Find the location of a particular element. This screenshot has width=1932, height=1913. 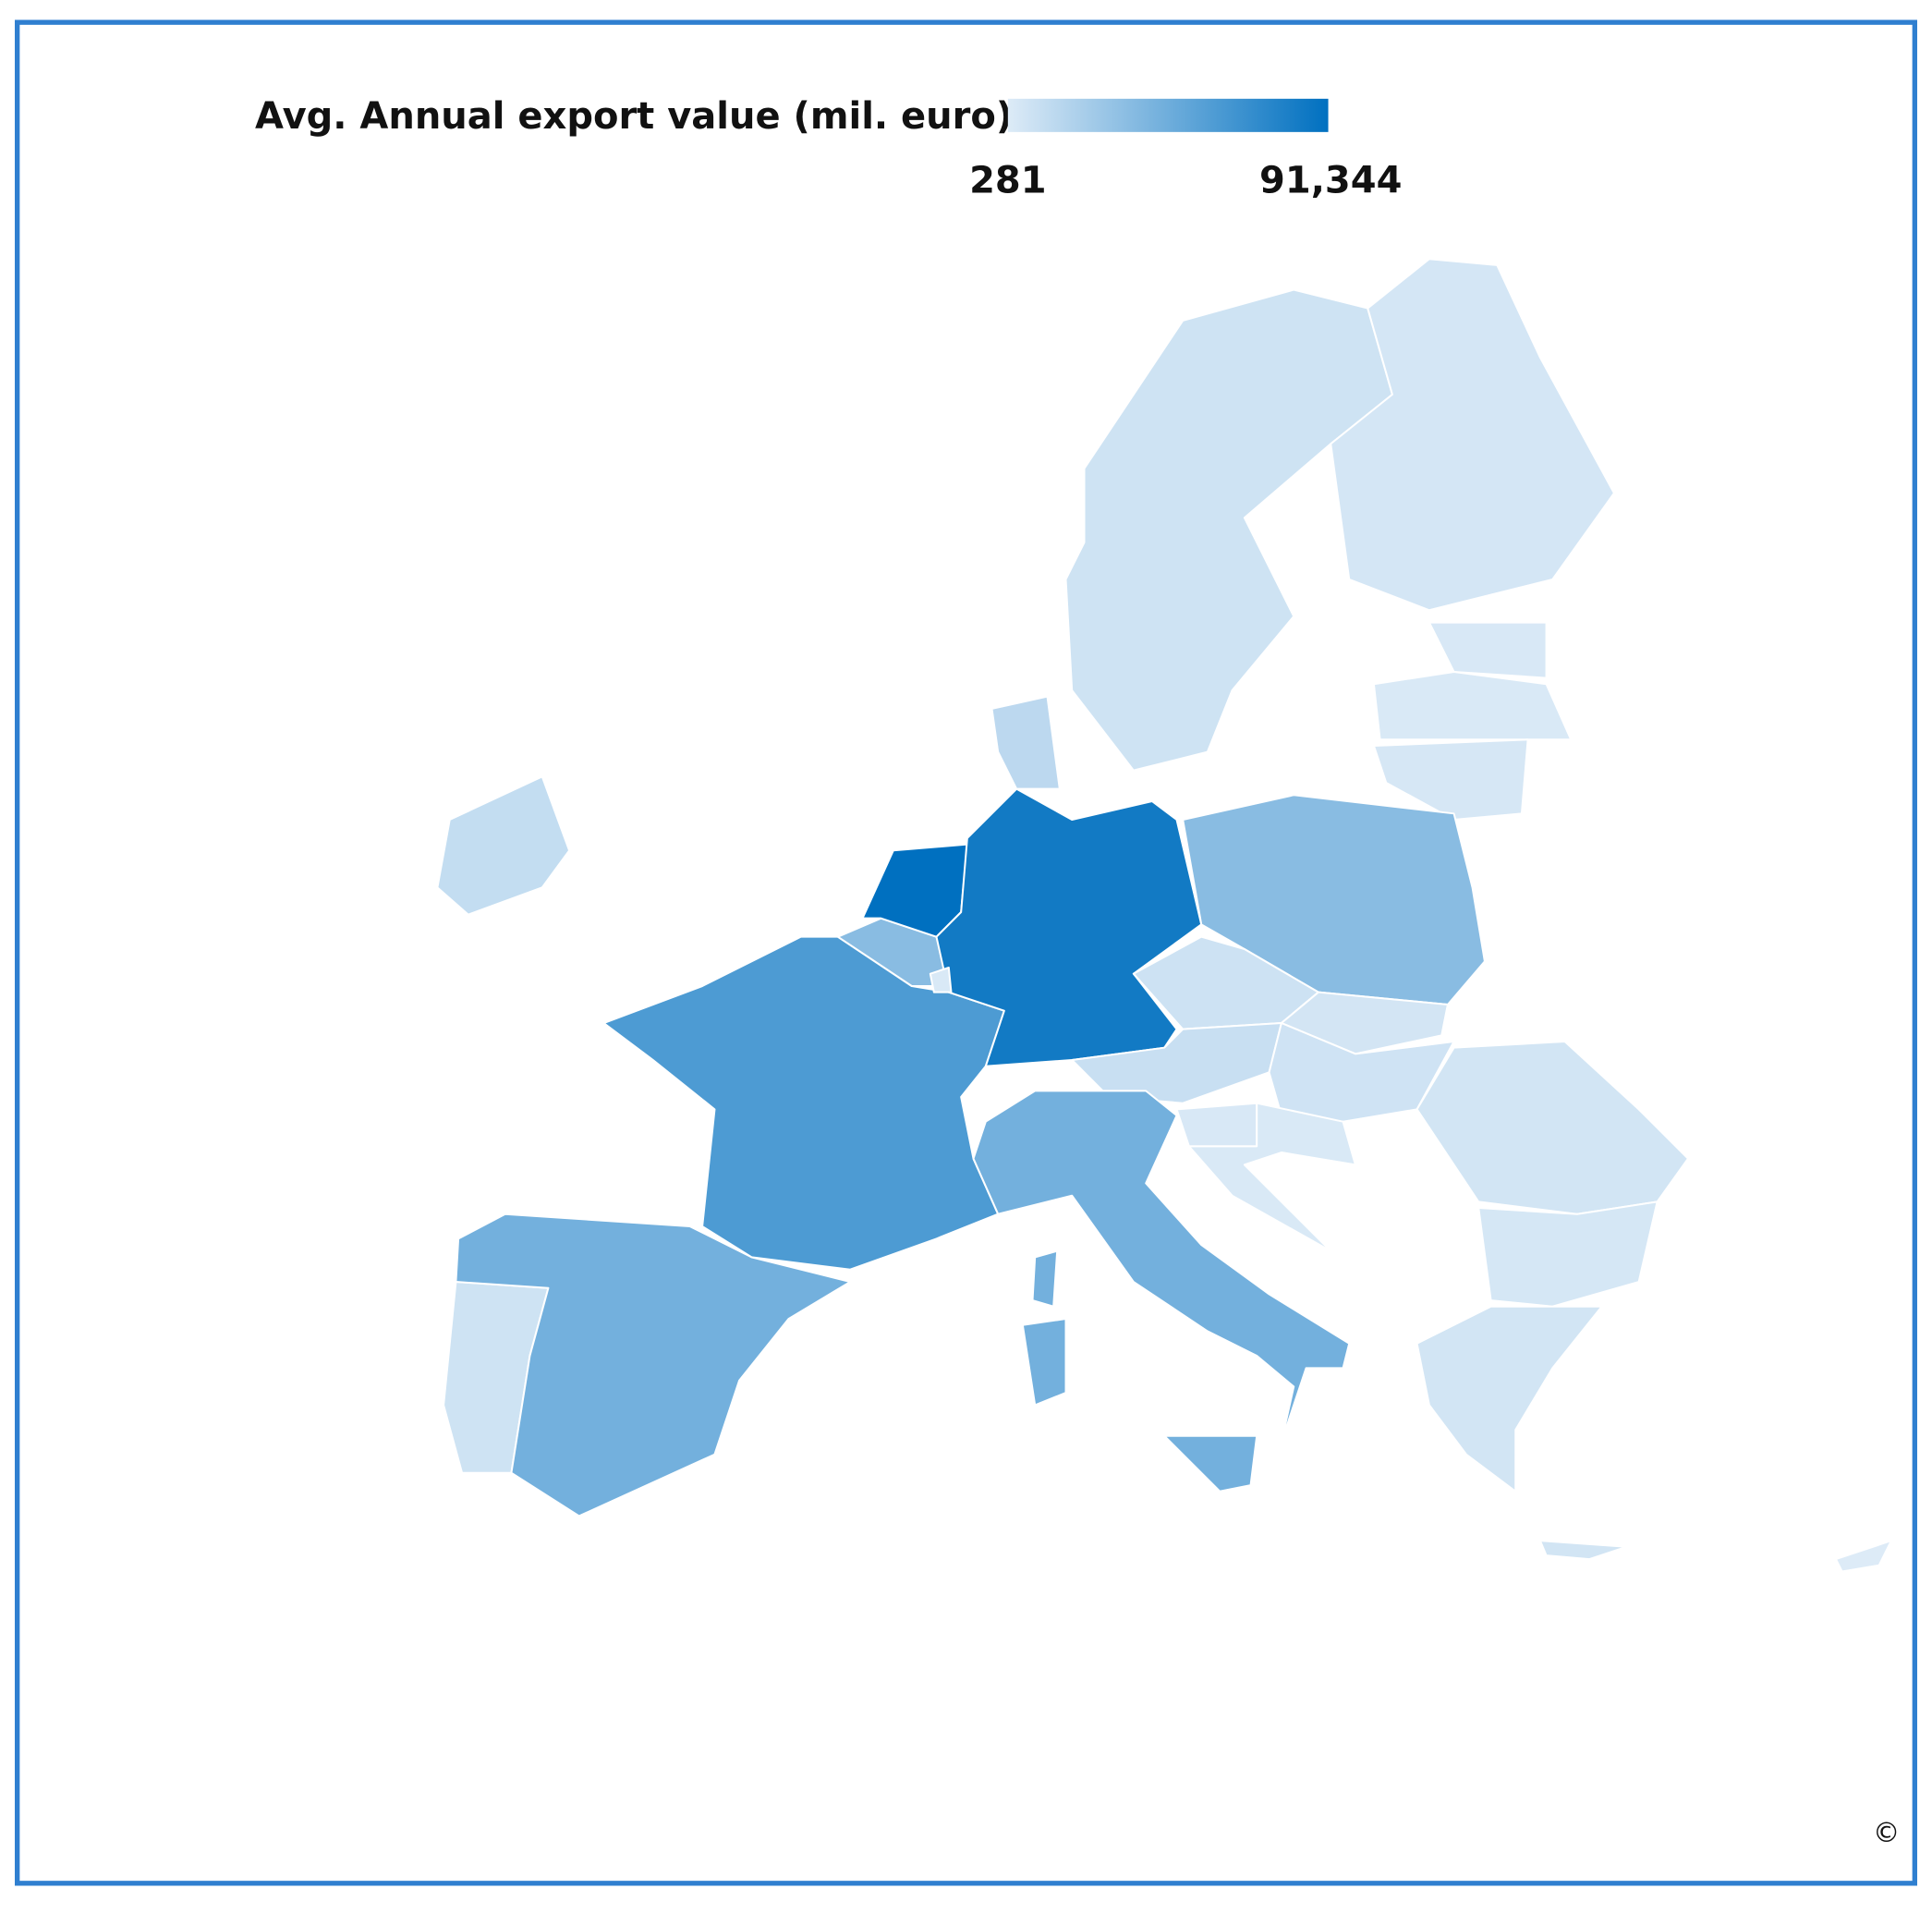

color-scale is located at coordinates (1168, 115).